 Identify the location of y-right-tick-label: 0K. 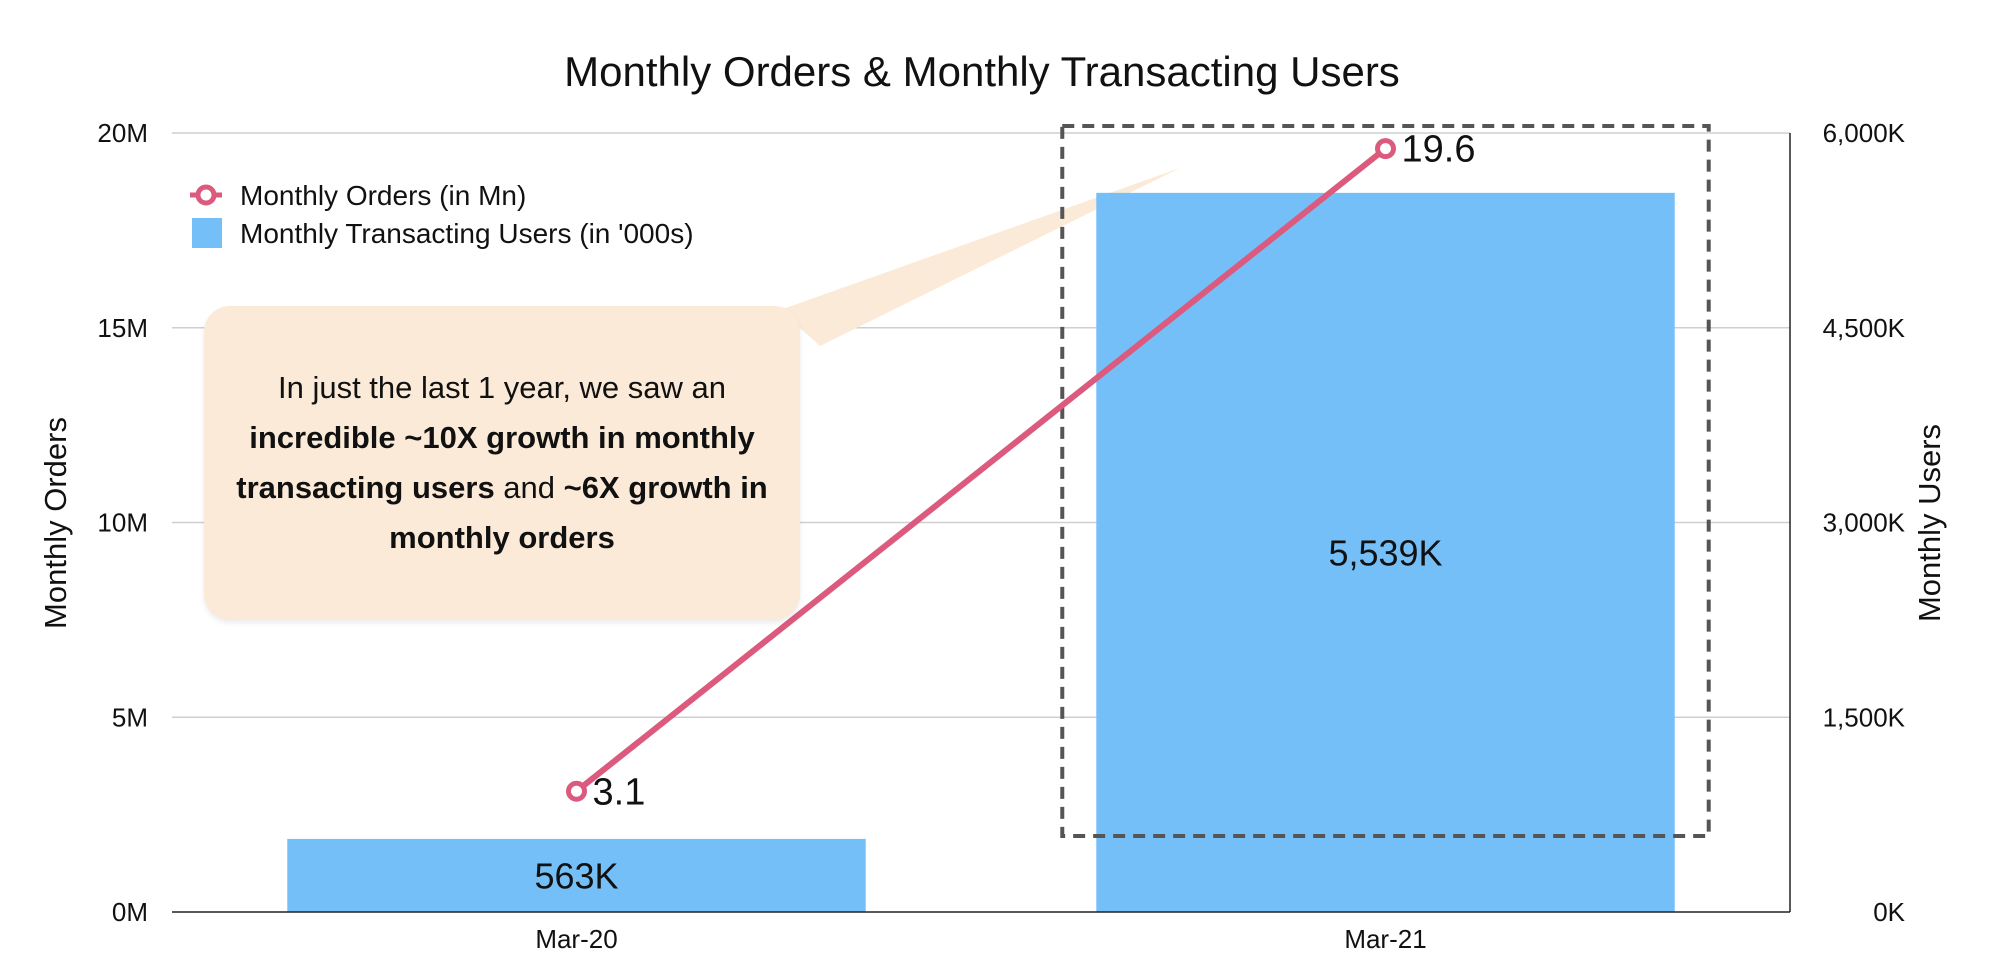
(1889, 912).